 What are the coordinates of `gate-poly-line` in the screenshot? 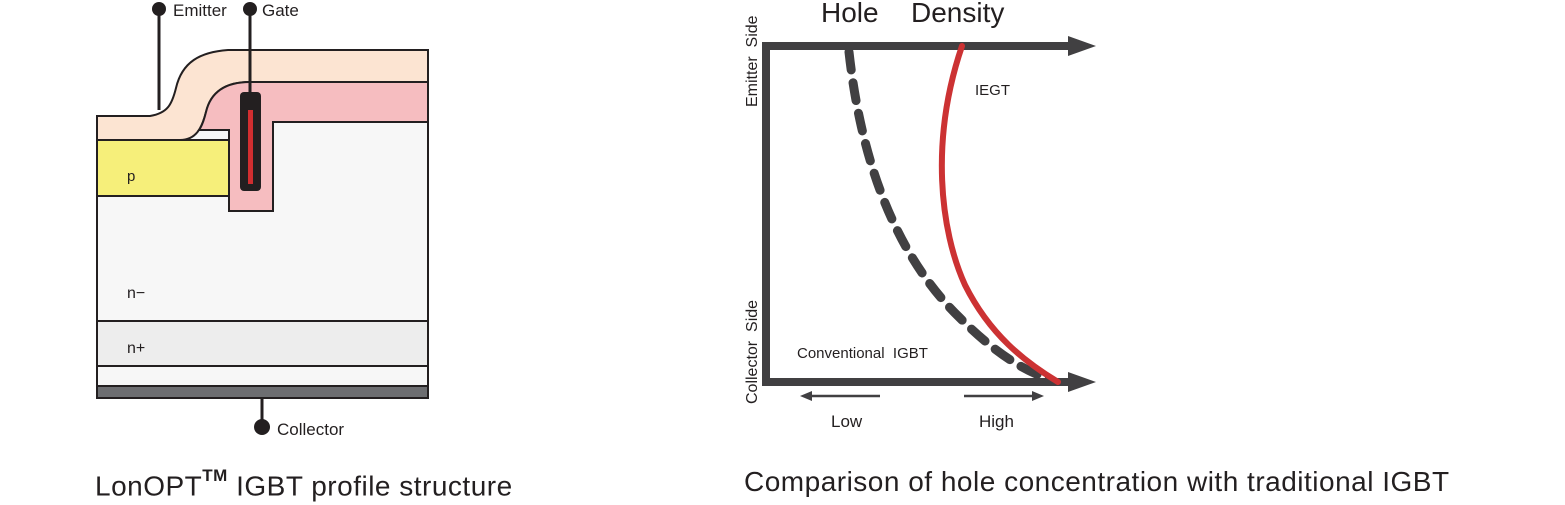 It's located at (250, 147).